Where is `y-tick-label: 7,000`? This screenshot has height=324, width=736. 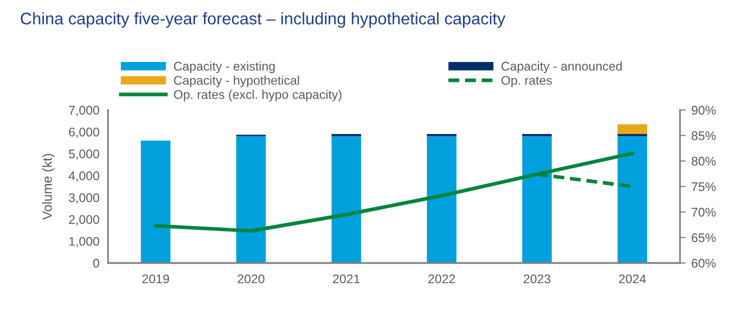
y-tick-label: 7,000 is located at coordinates (84, 111).